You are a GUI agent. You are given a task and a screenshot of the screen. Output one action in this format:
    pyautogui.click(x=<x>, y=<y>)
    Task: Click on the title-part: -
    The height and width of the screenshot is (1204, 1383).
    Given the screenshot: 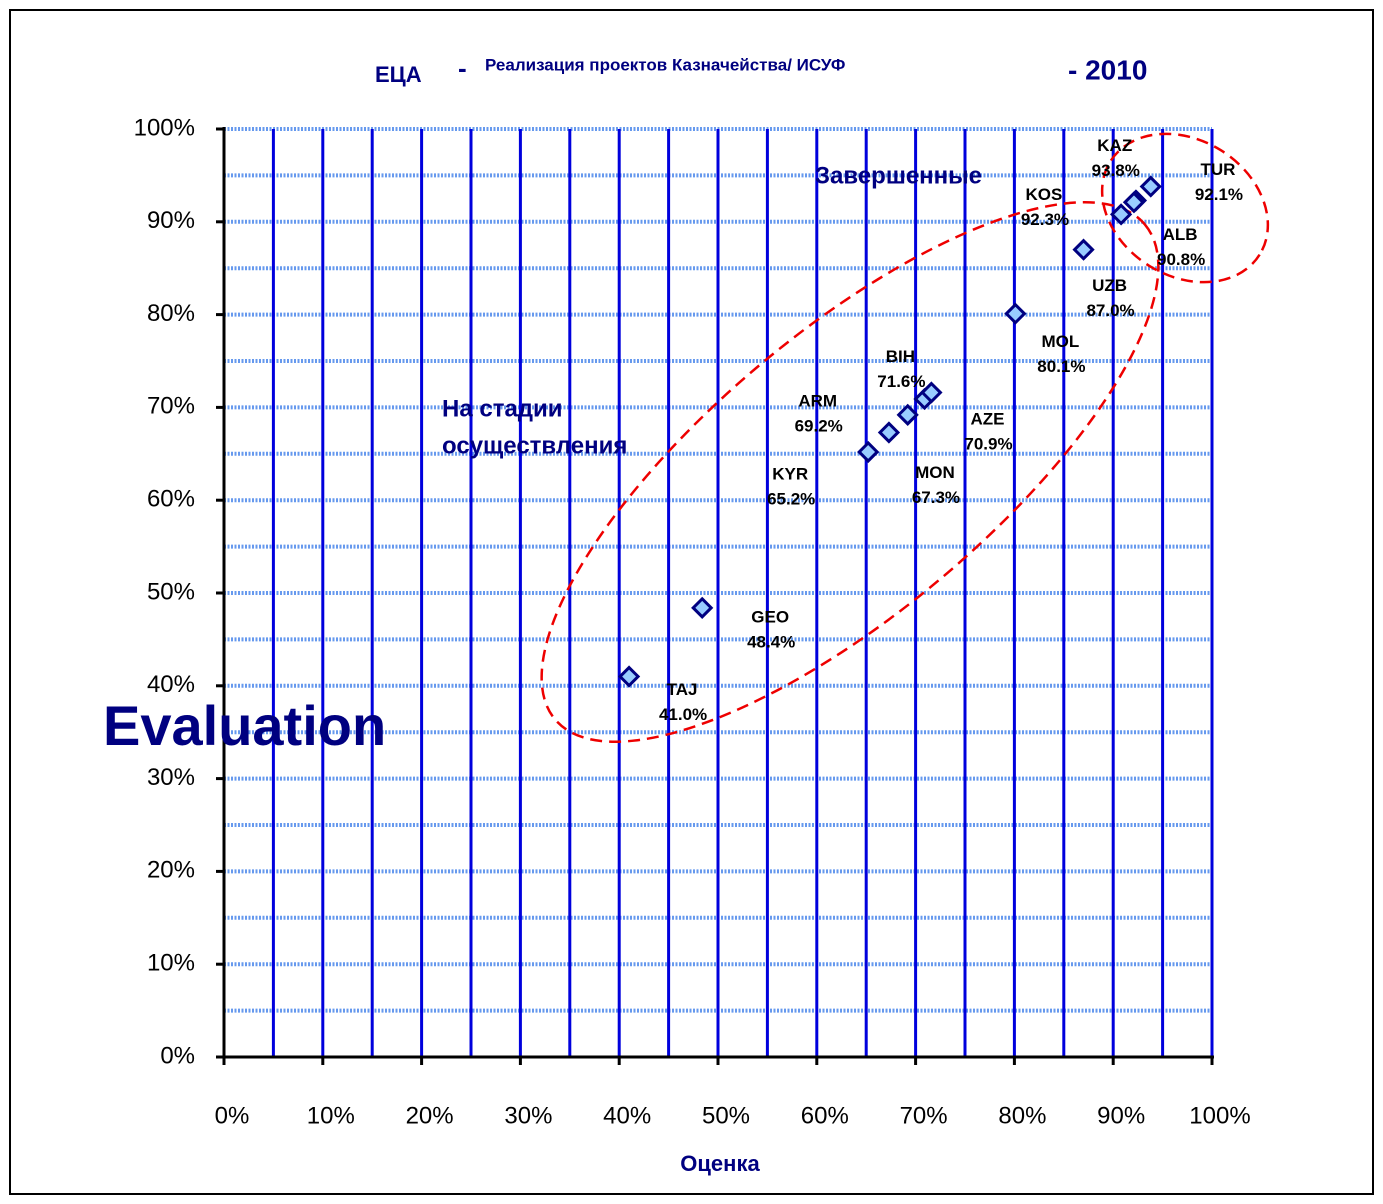 What is the action you would take?
    pyautogui.click(x=462, y=68)
    